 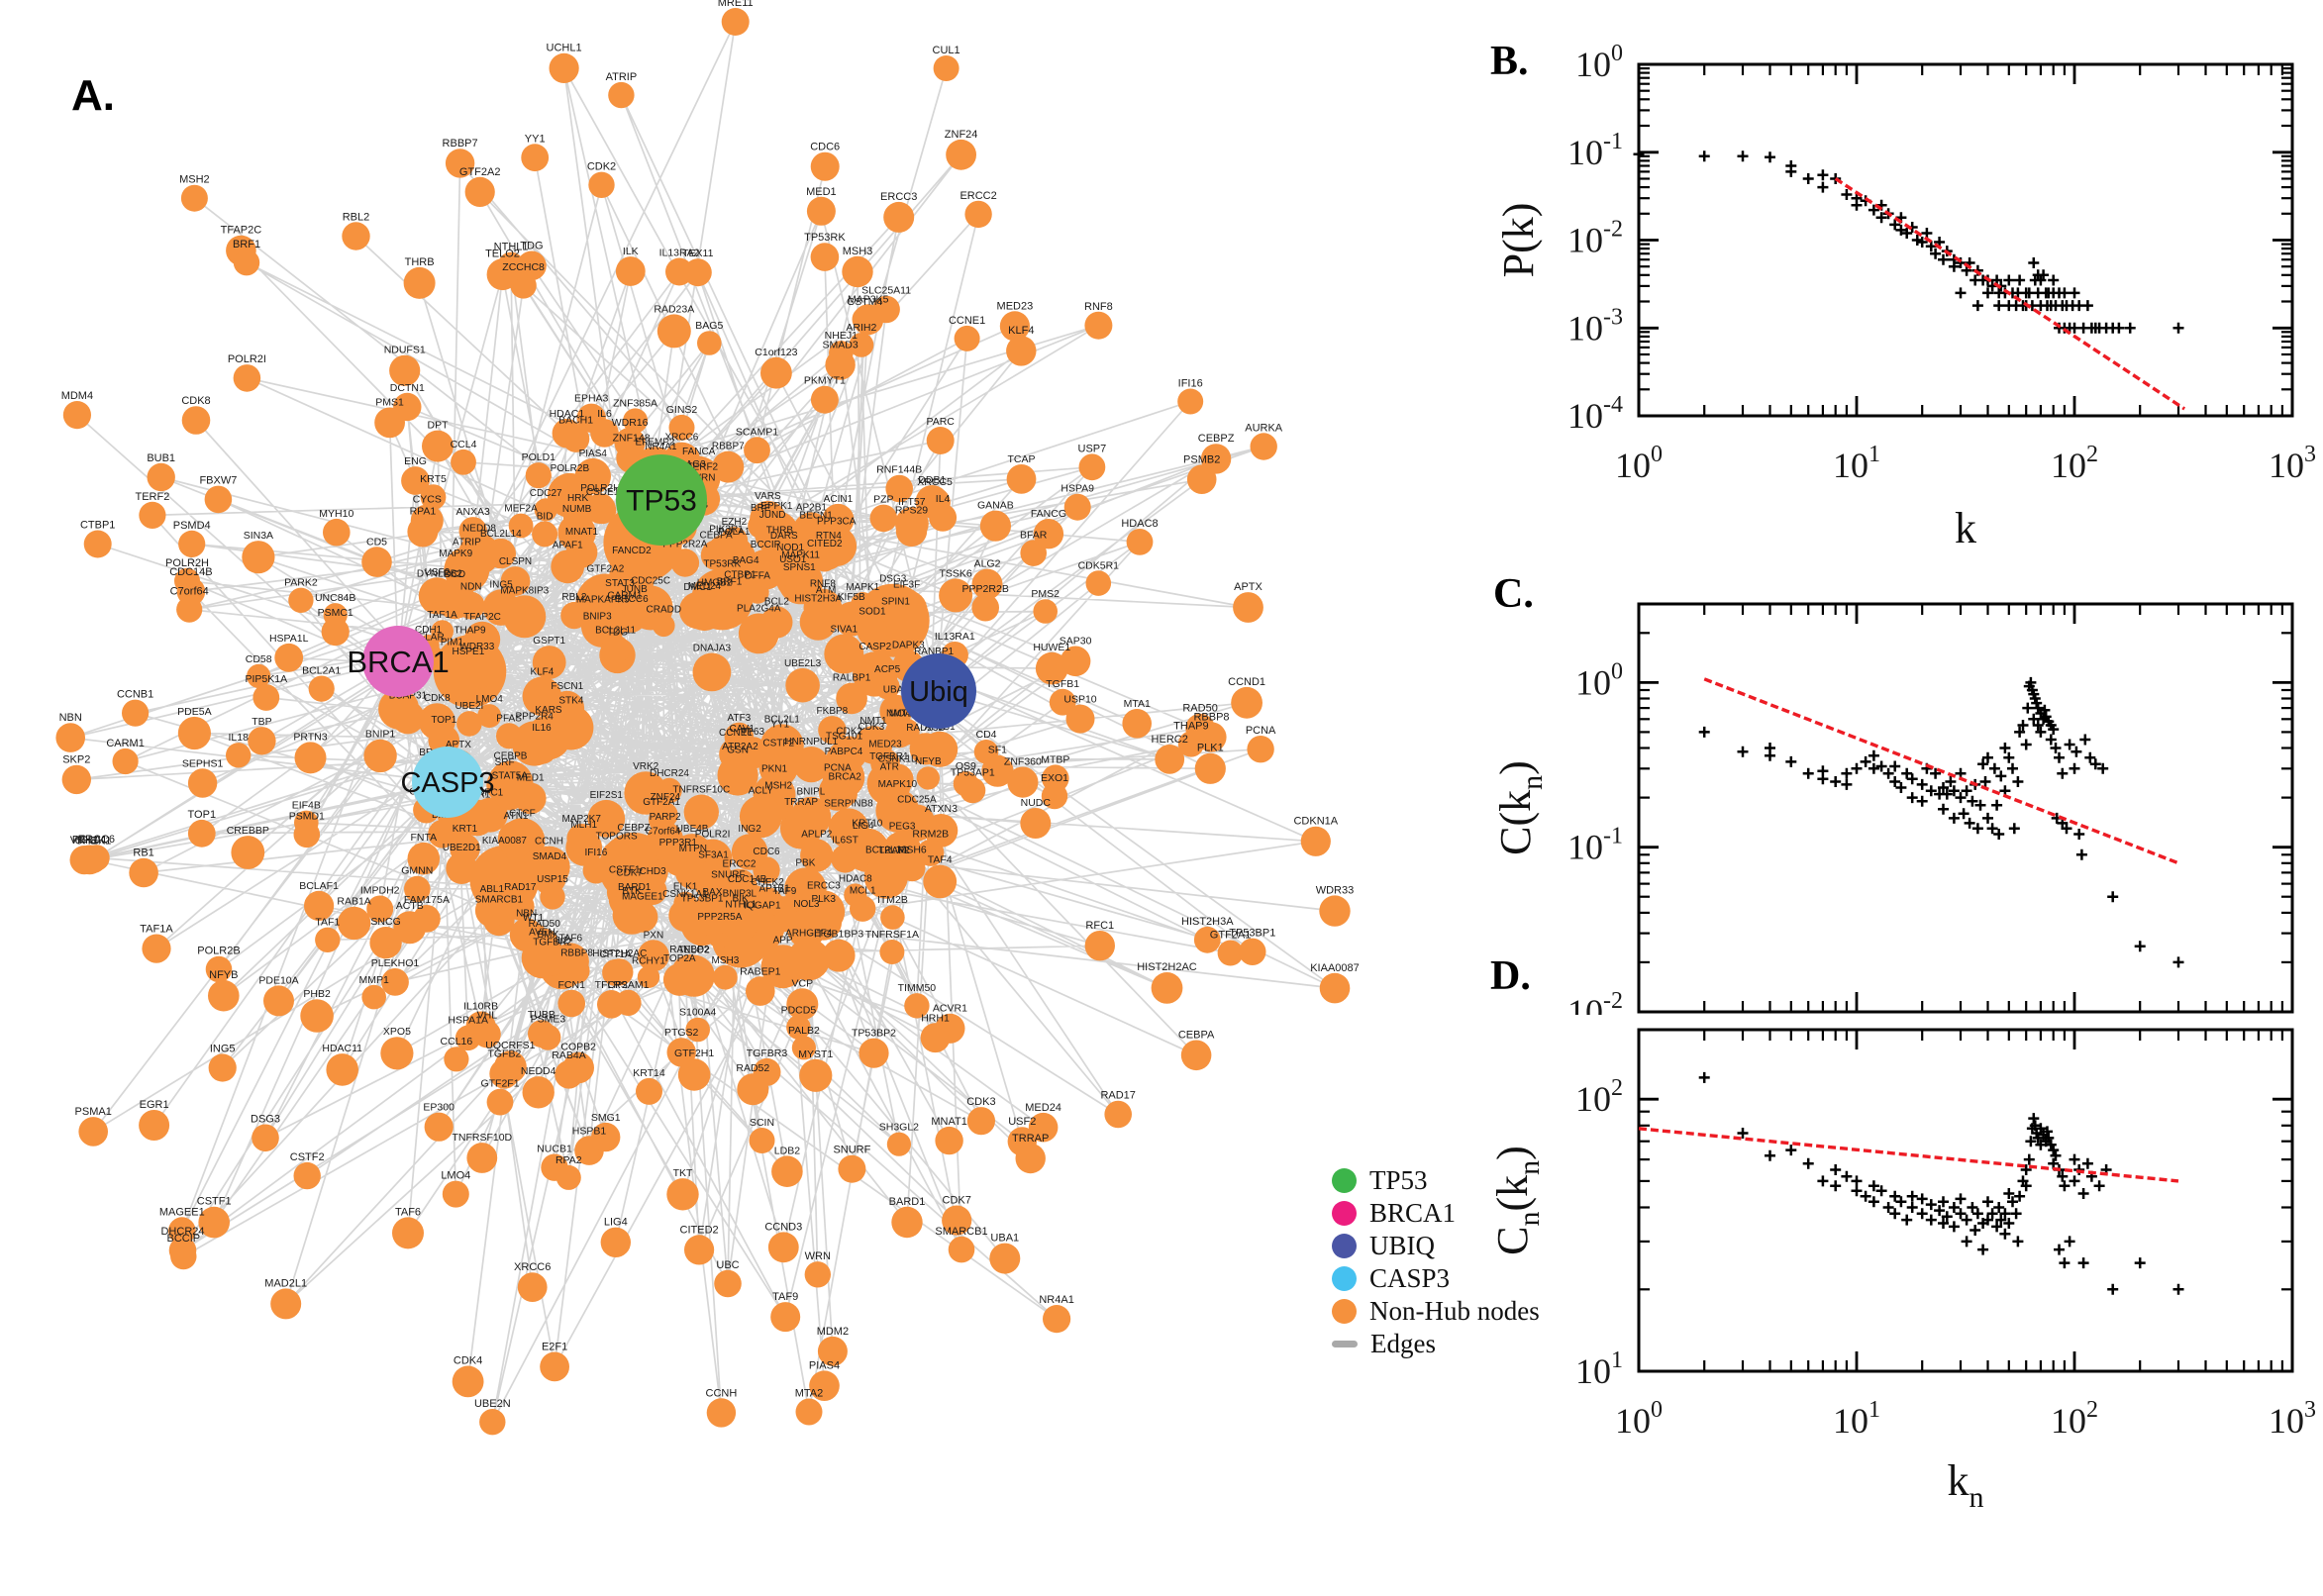 What do you see at coordinates (439, 426) in the screenshot?
I see `svg-text: DPT` at bounding box center [439, 426].